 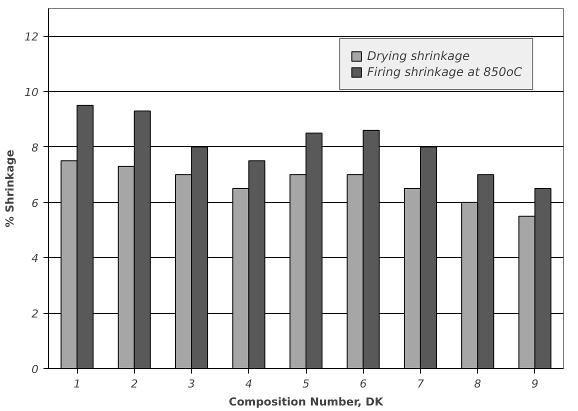 I want to click on x-tick-label: 3, so click(x=192, y=384).